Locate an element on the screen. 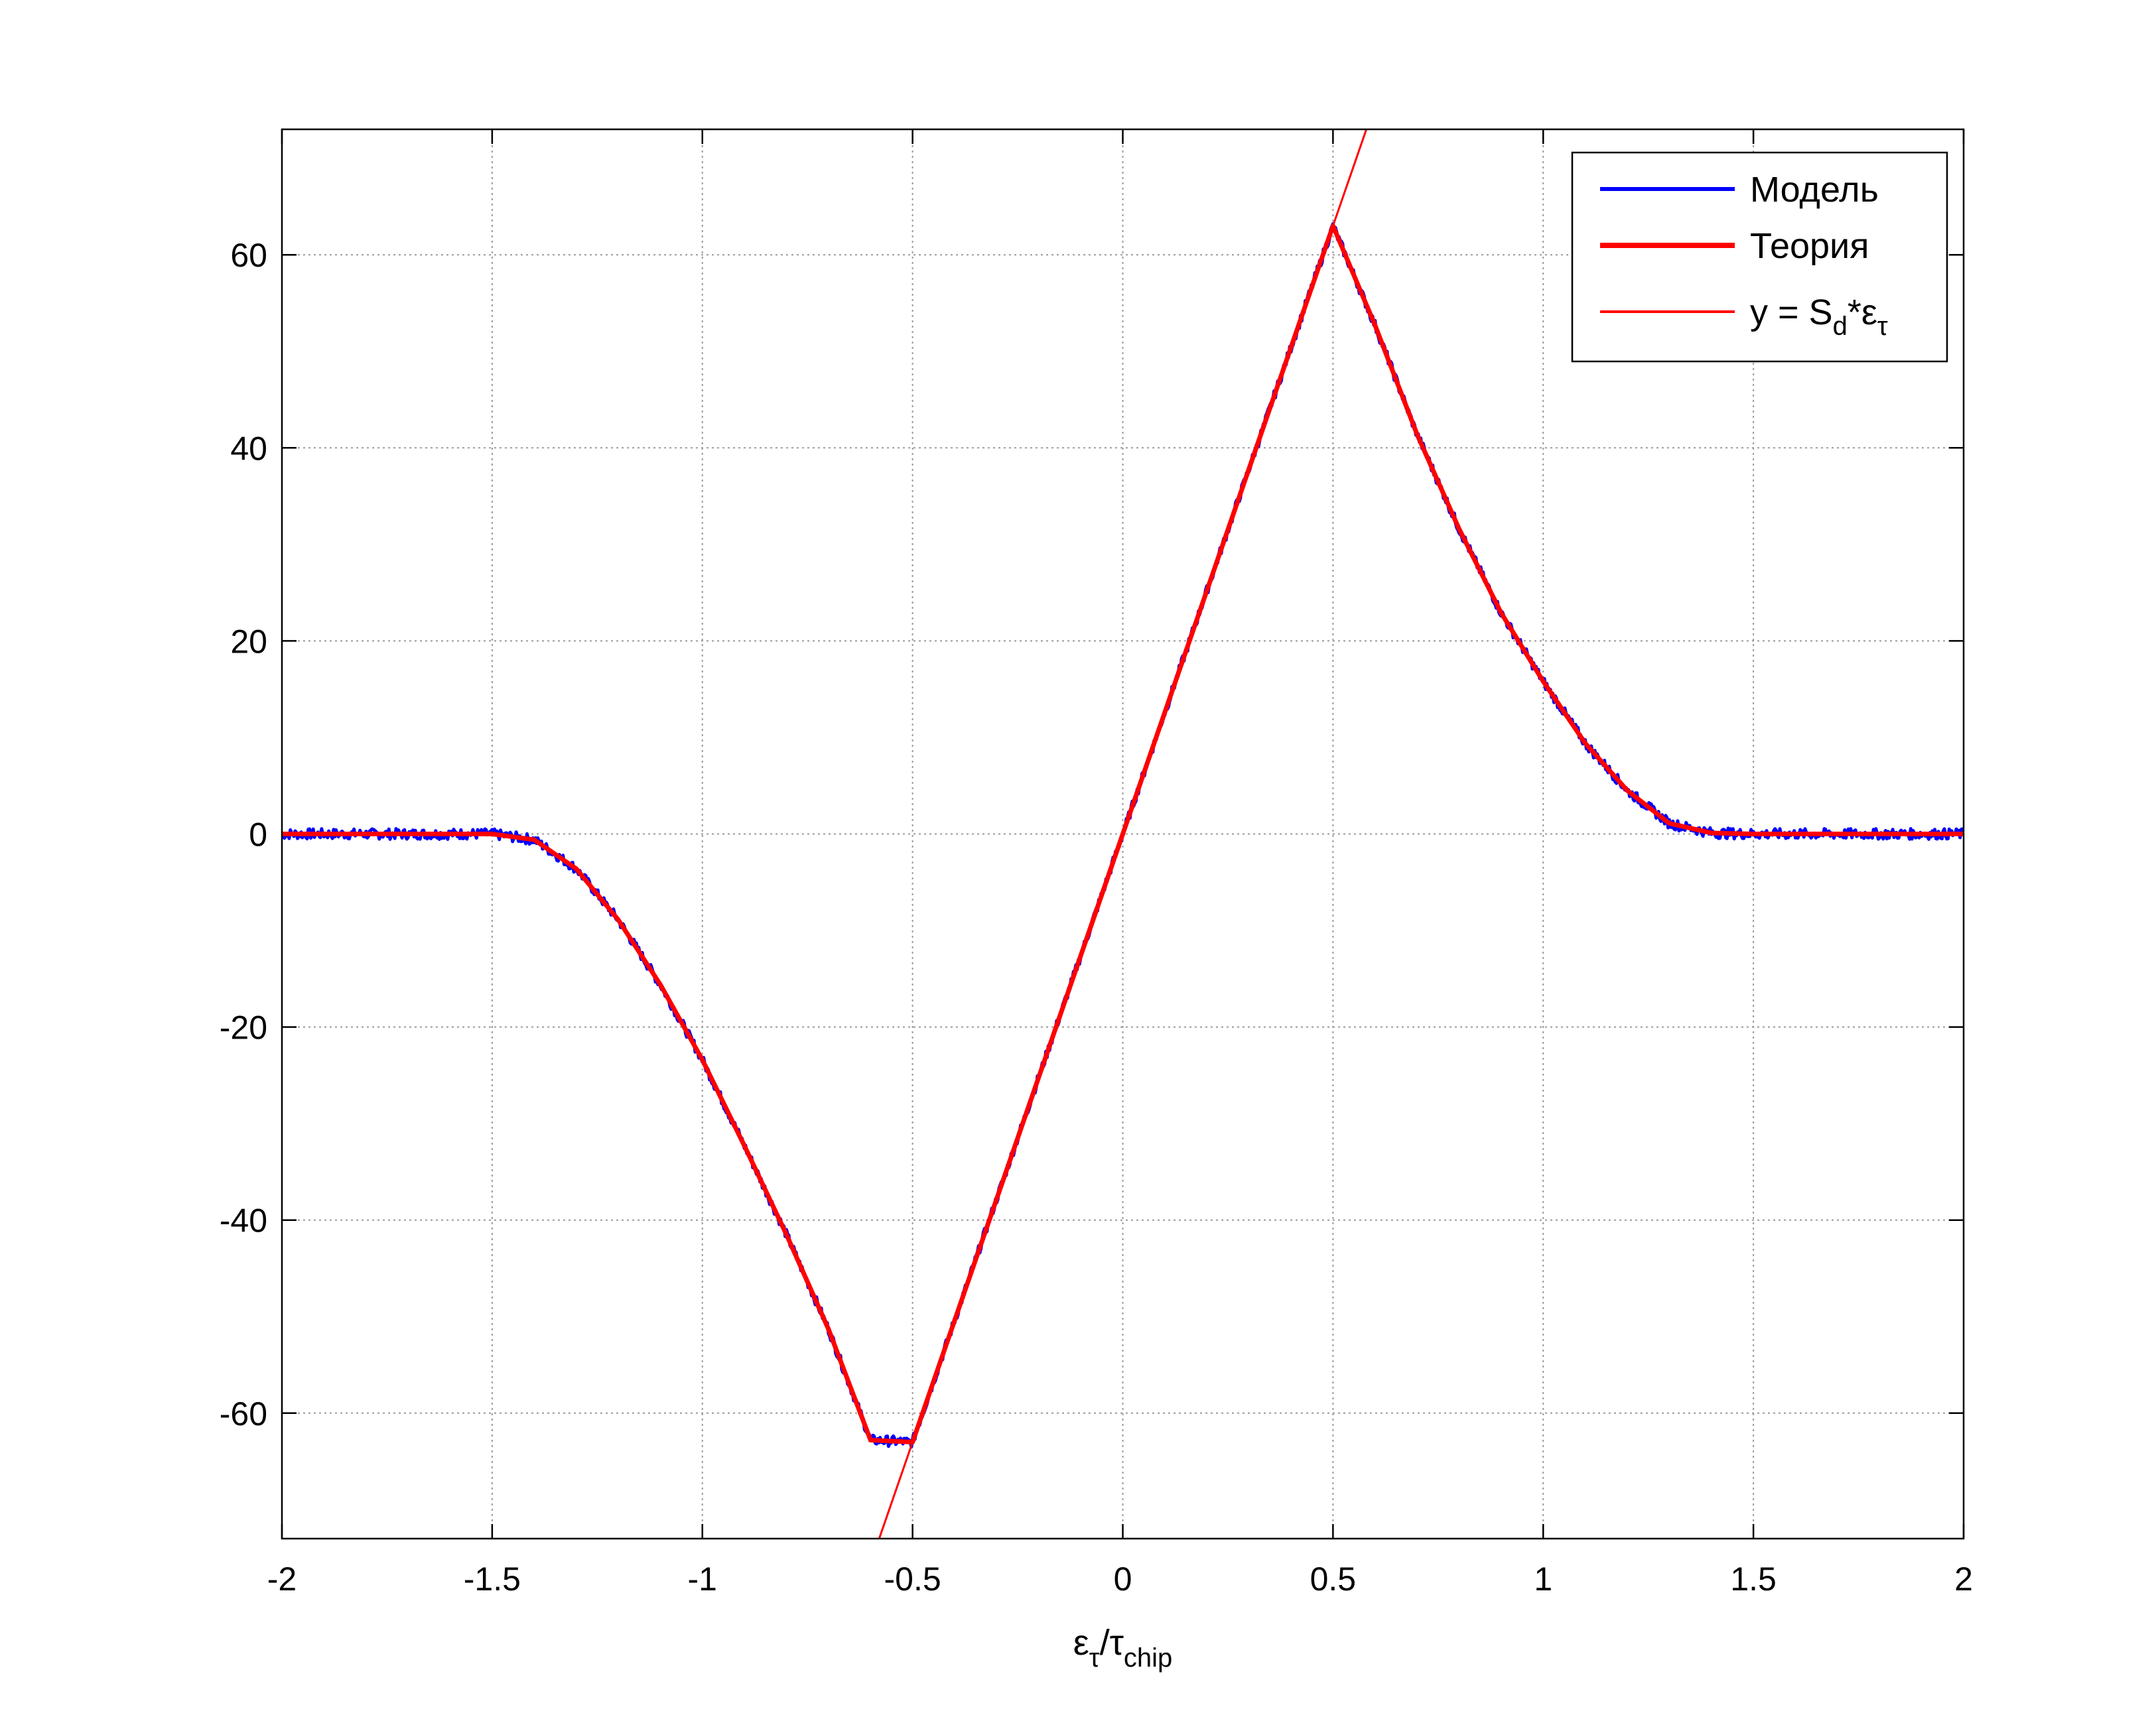 The width and height of the screenshot is (2156, 1719). x-tick-label: 2 is located at coordinates (1963, 1579).